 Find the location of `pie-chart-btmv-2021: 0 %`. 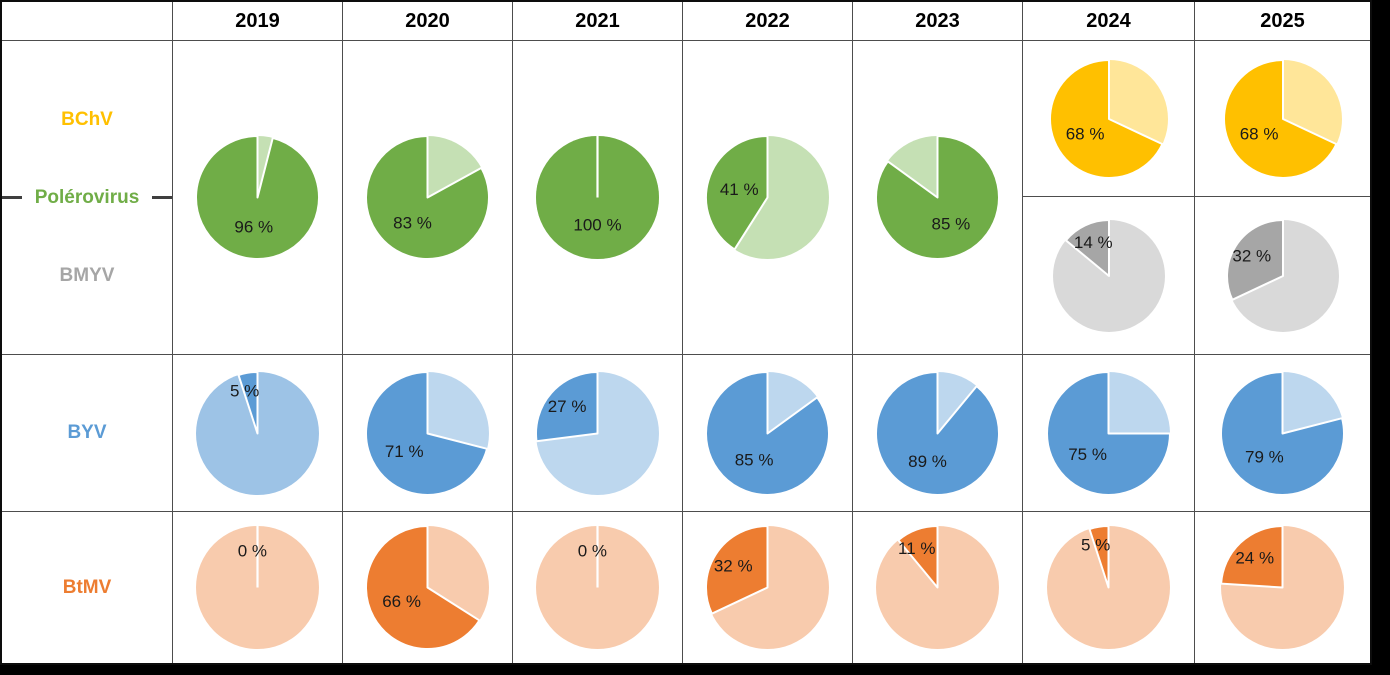

pie-chart-btmv-2021: 0 % is located at coordinates (597, 587).